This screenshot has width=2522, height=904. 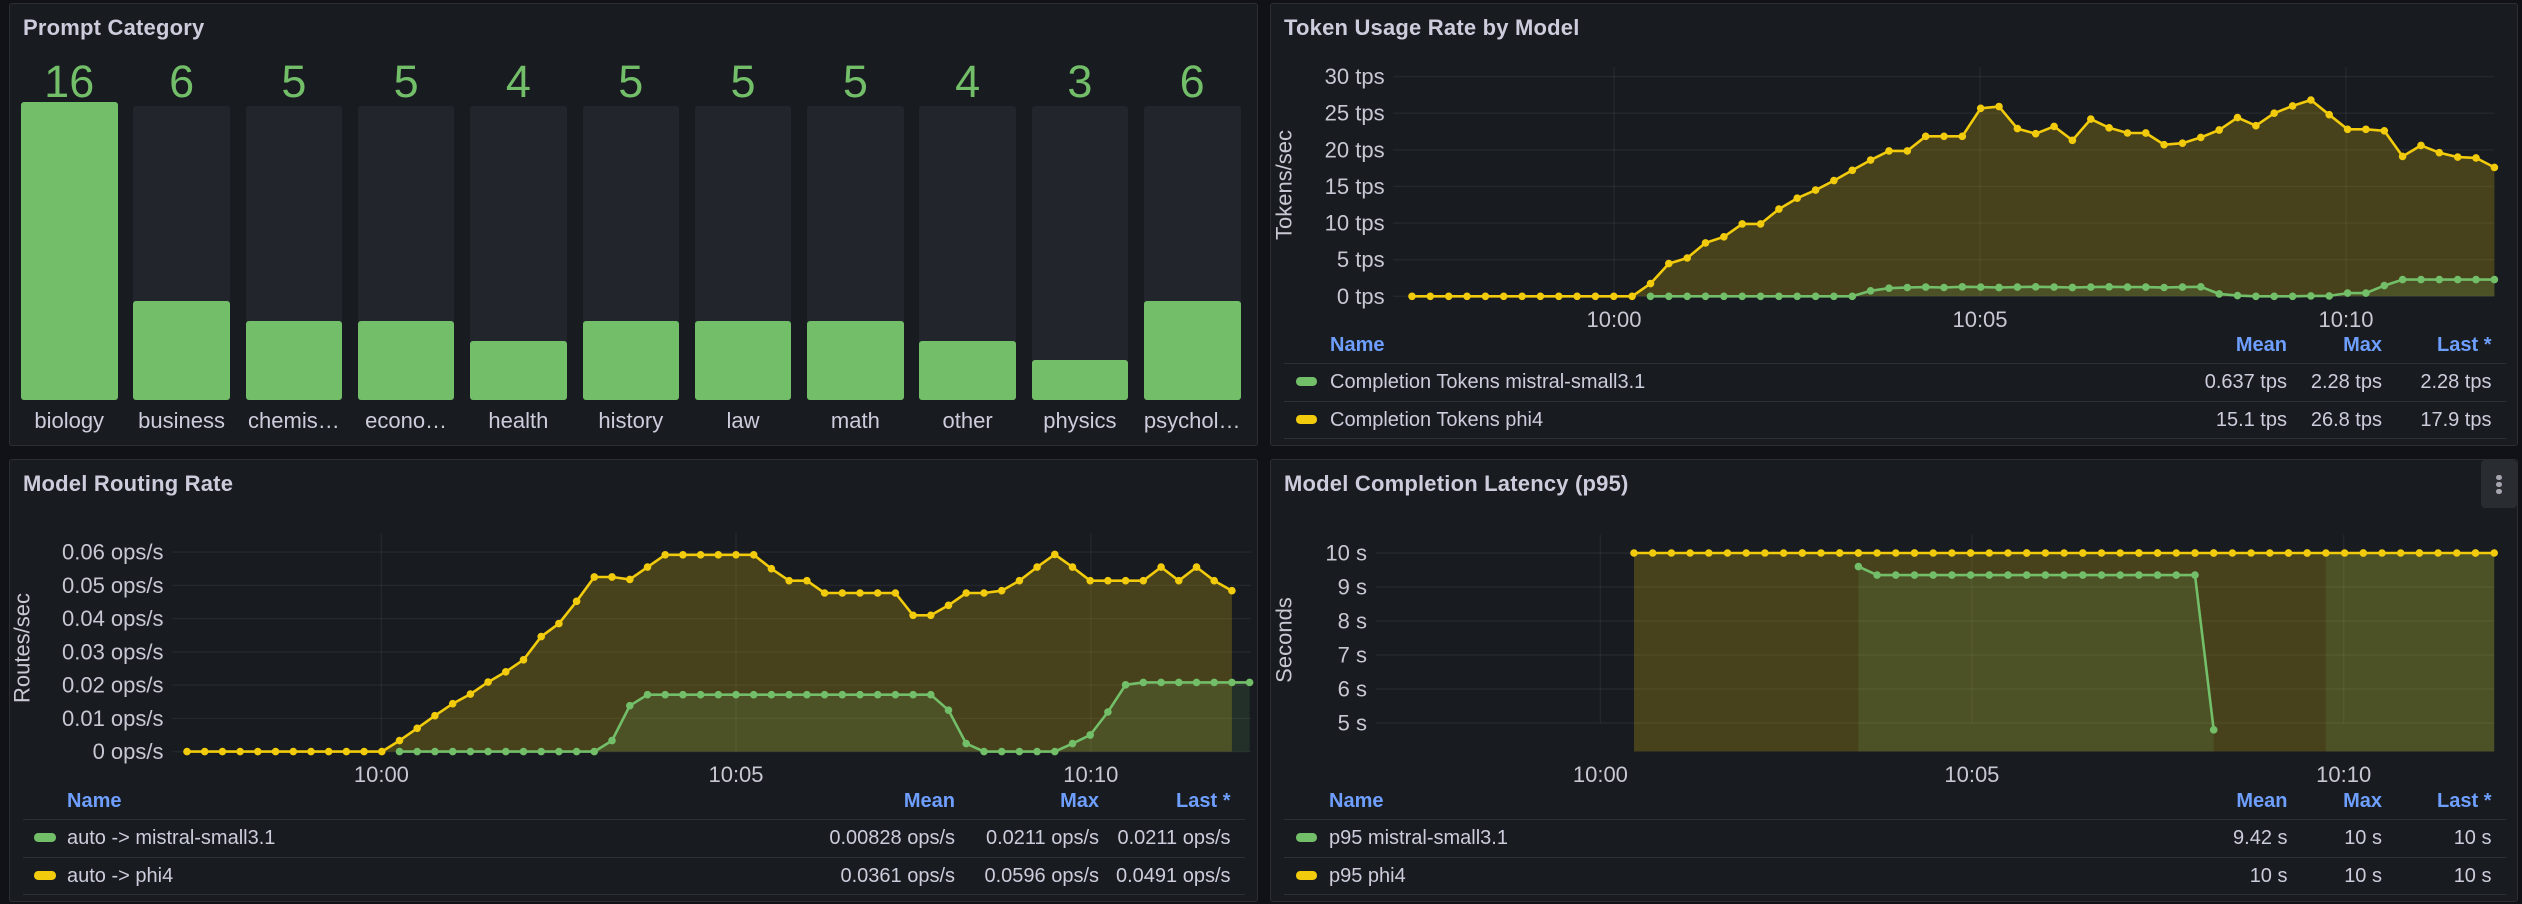 What do you see at coordinates (113, 651) in the screenshot?
I see `svg-text: 0.03 ops/s` at bounding box center [113, 651].